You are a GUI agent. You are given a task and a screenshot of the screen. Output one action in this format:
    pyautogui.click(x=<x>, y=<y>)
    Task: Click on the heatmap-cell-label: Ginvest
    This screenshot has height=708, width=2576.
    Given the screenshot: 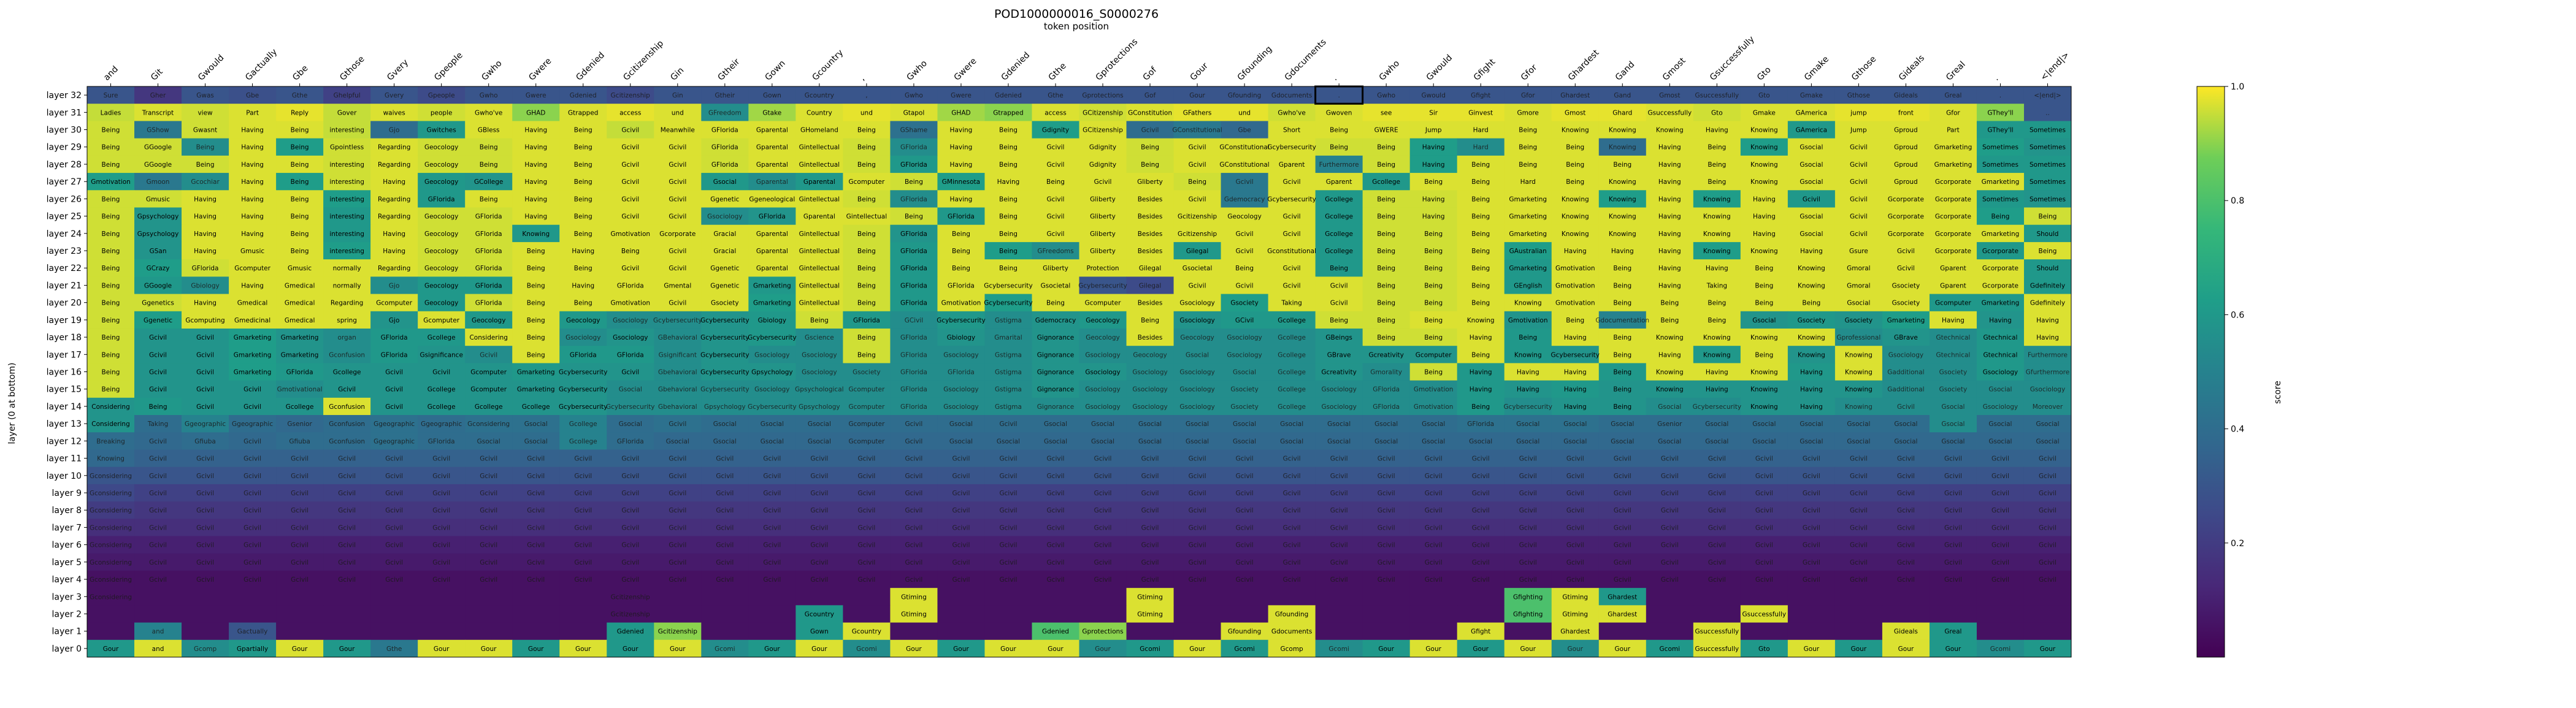 What is the action you would take?
    pyautogui.click(x=1480, y=112)
    